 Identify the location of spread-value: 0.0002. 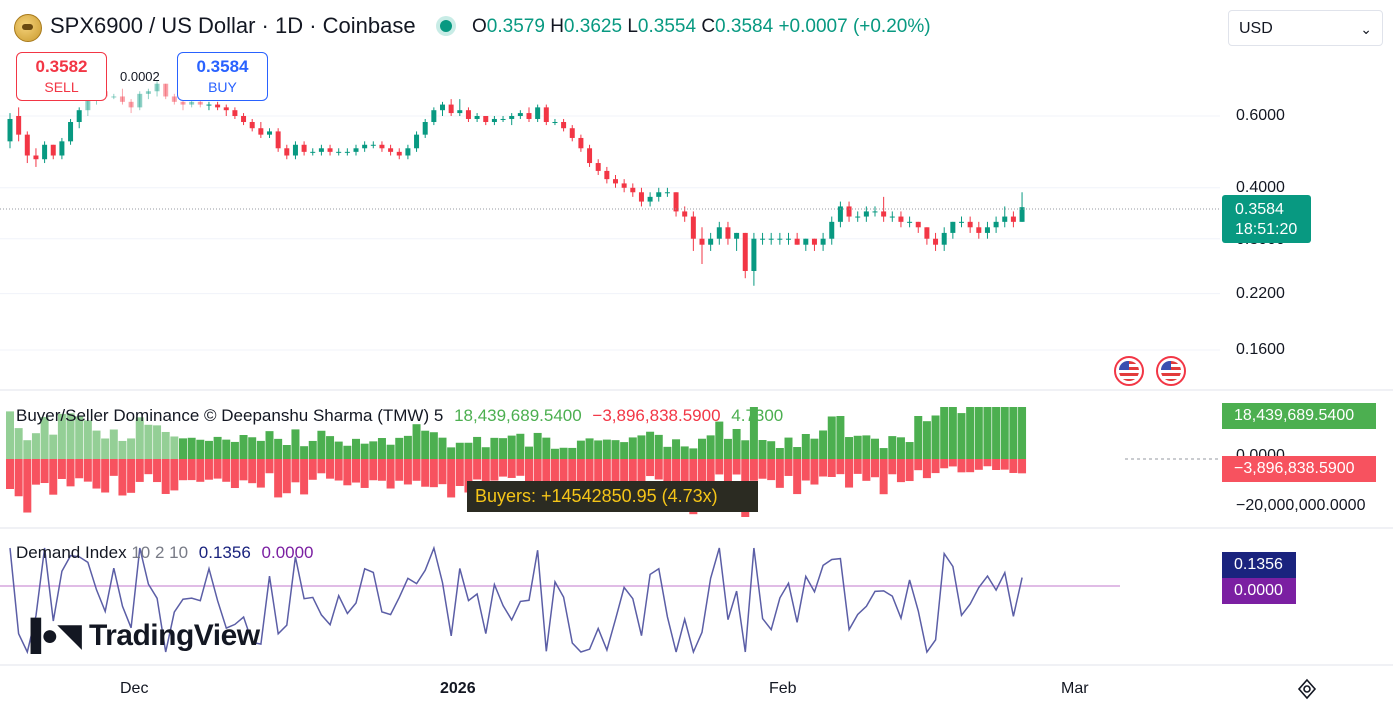
(140, 76).